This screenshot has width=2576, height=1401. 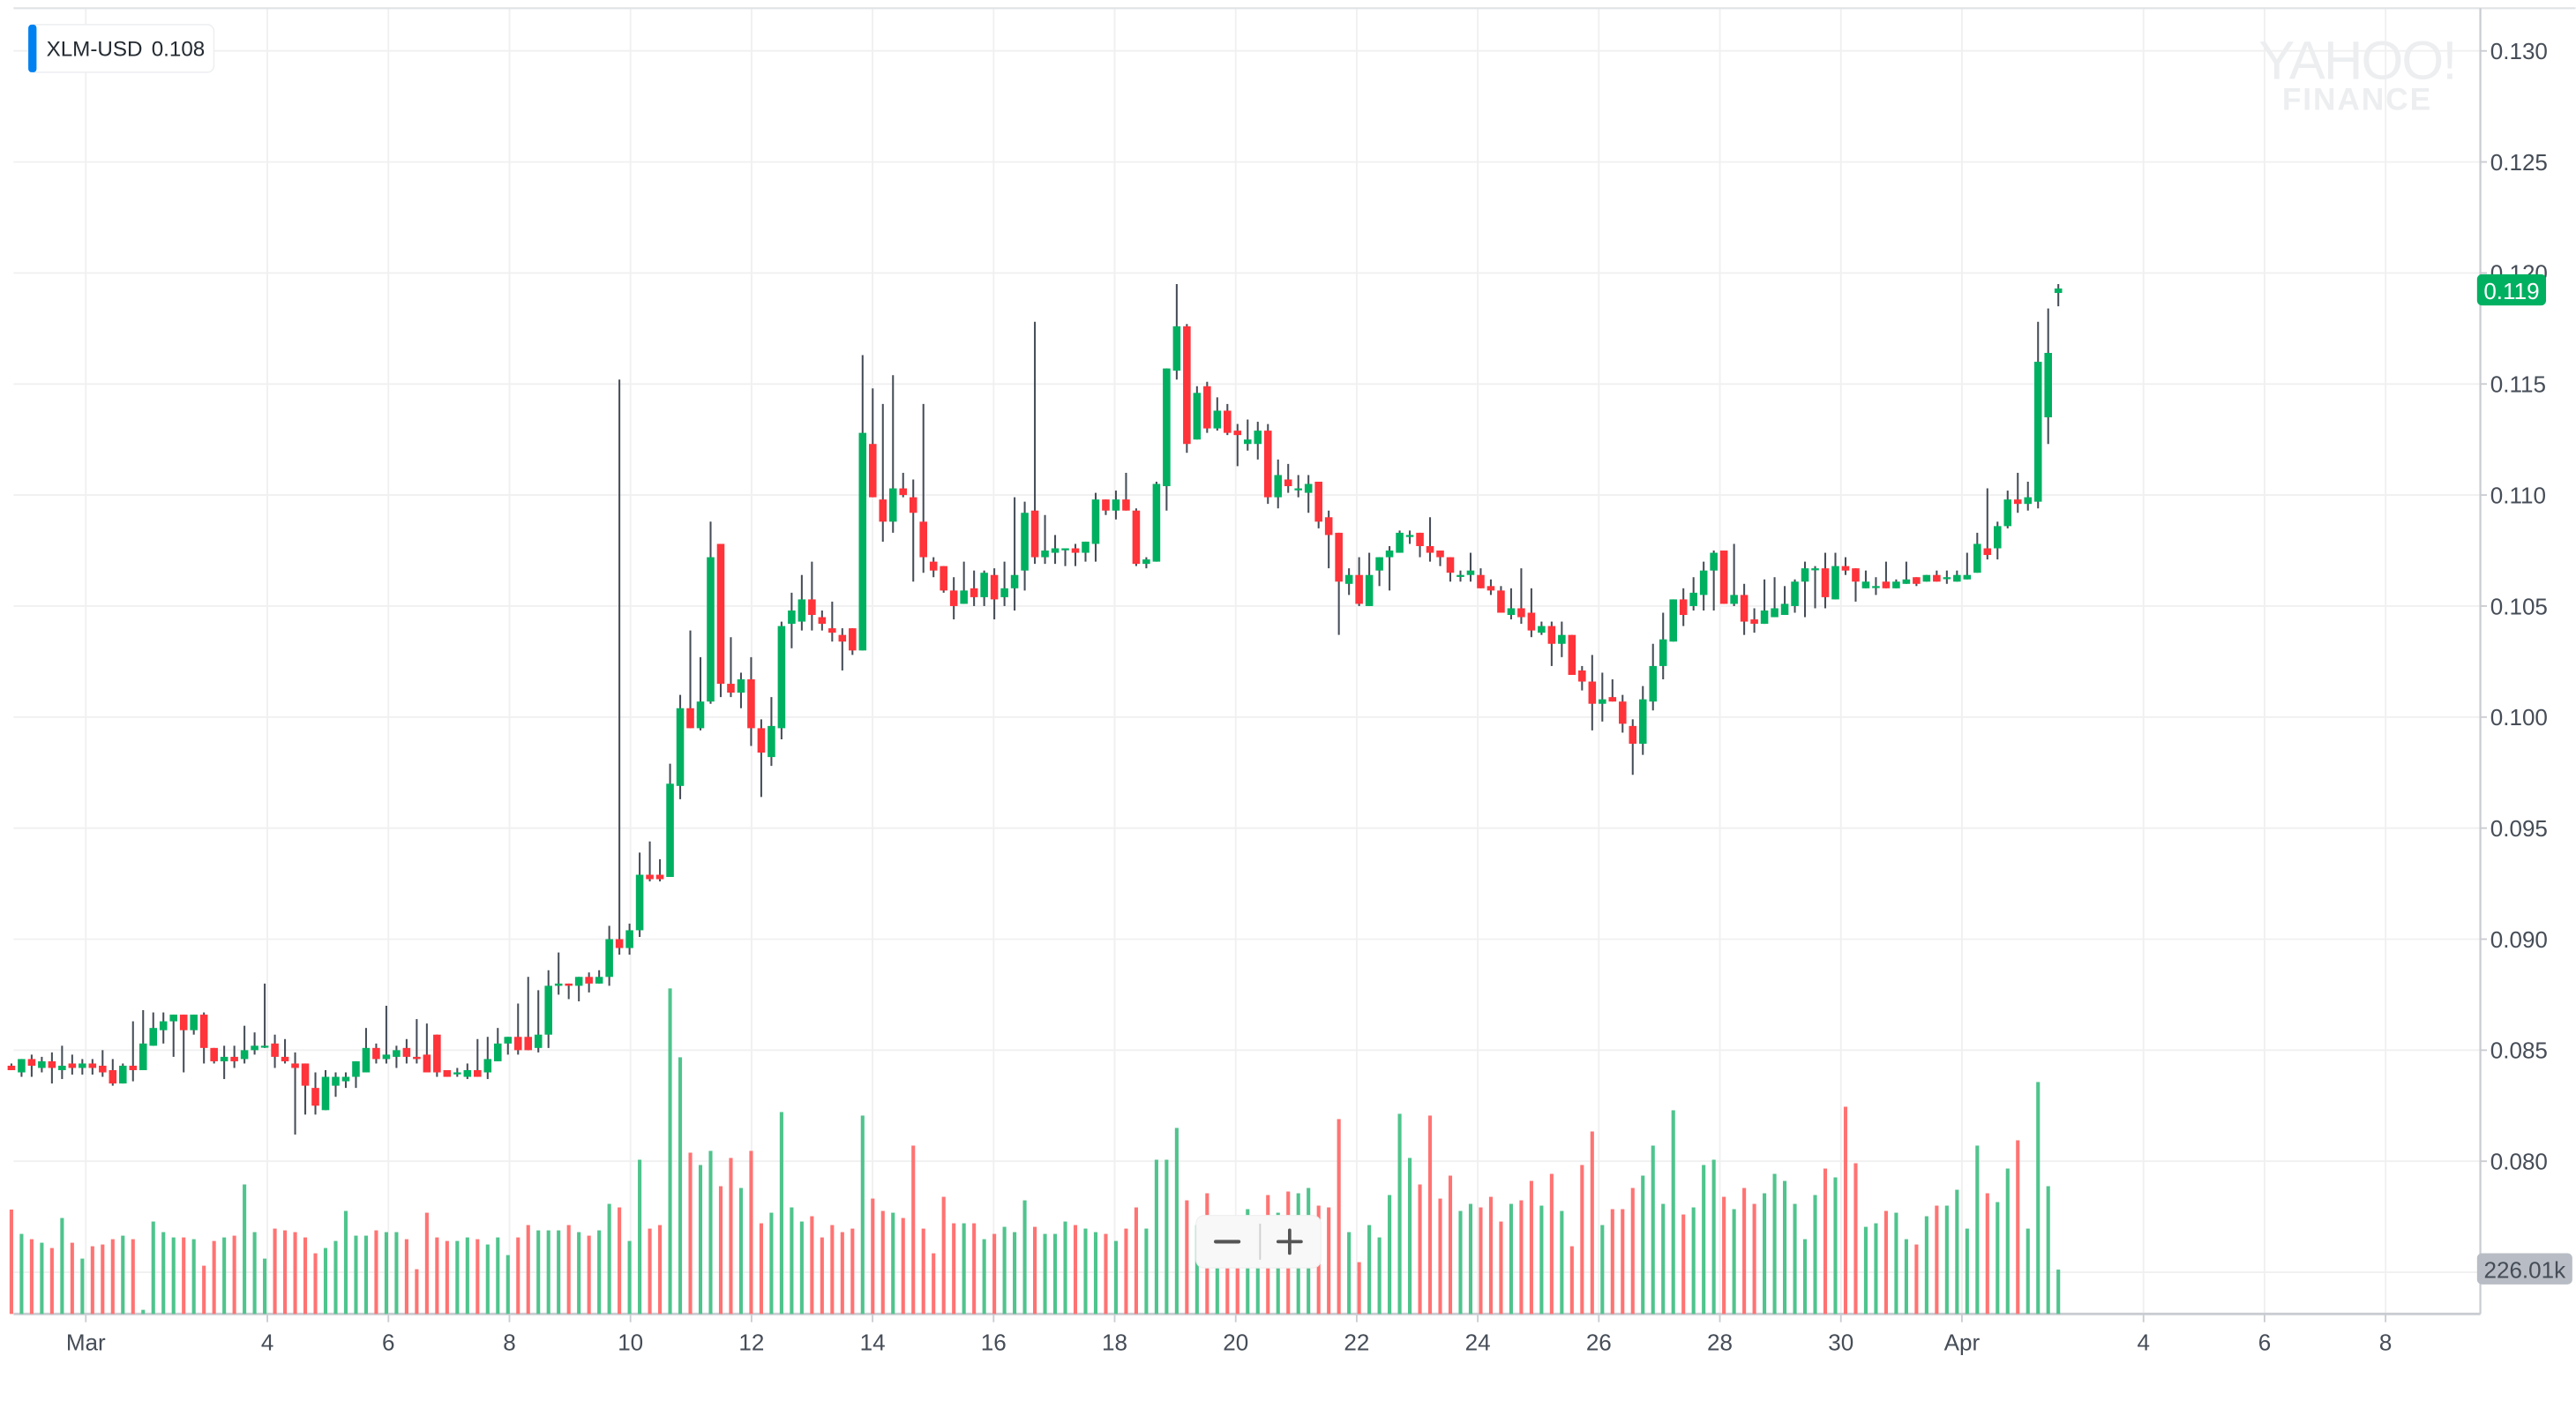 What do you see at coordinates (873, 1342) in the screenshot?
I see `x-tick-label: 14` at bounding box center [873, 1342].